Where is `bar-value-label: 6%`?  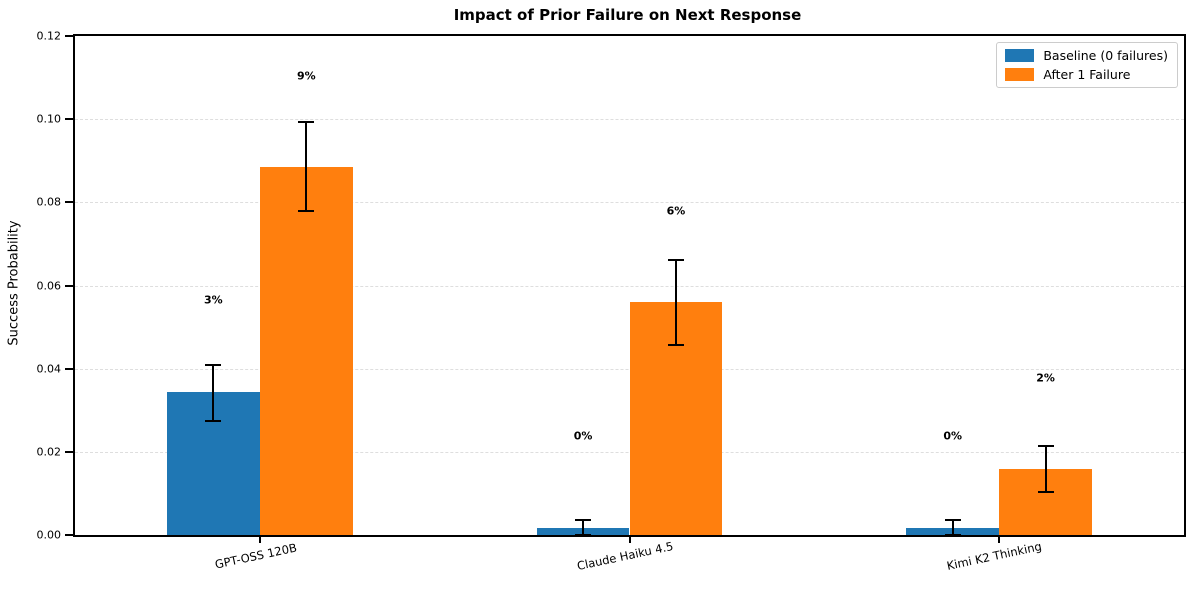 bar-value-label: 6% is located at coordinates (676, 211).